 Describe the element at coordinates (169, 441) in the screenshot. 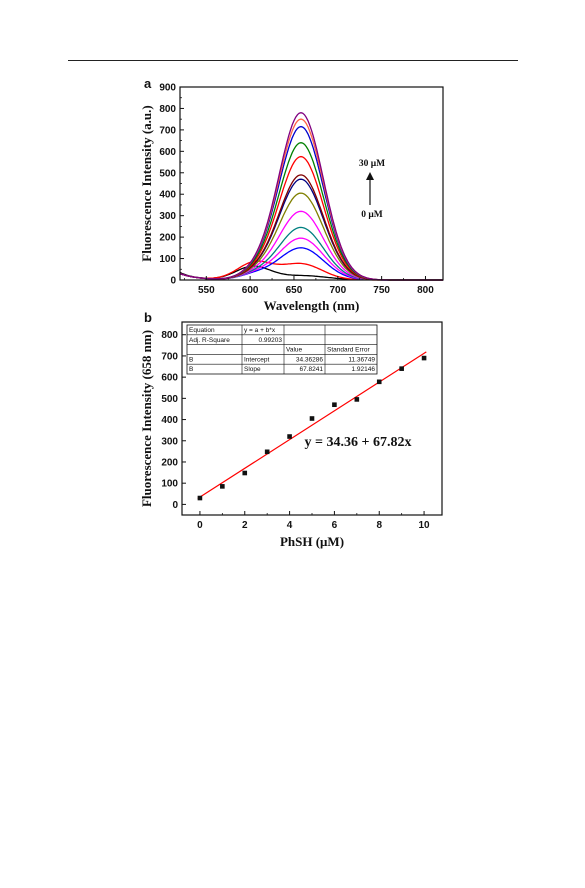

I see `panel-b-ytick-label: 300` at that location.